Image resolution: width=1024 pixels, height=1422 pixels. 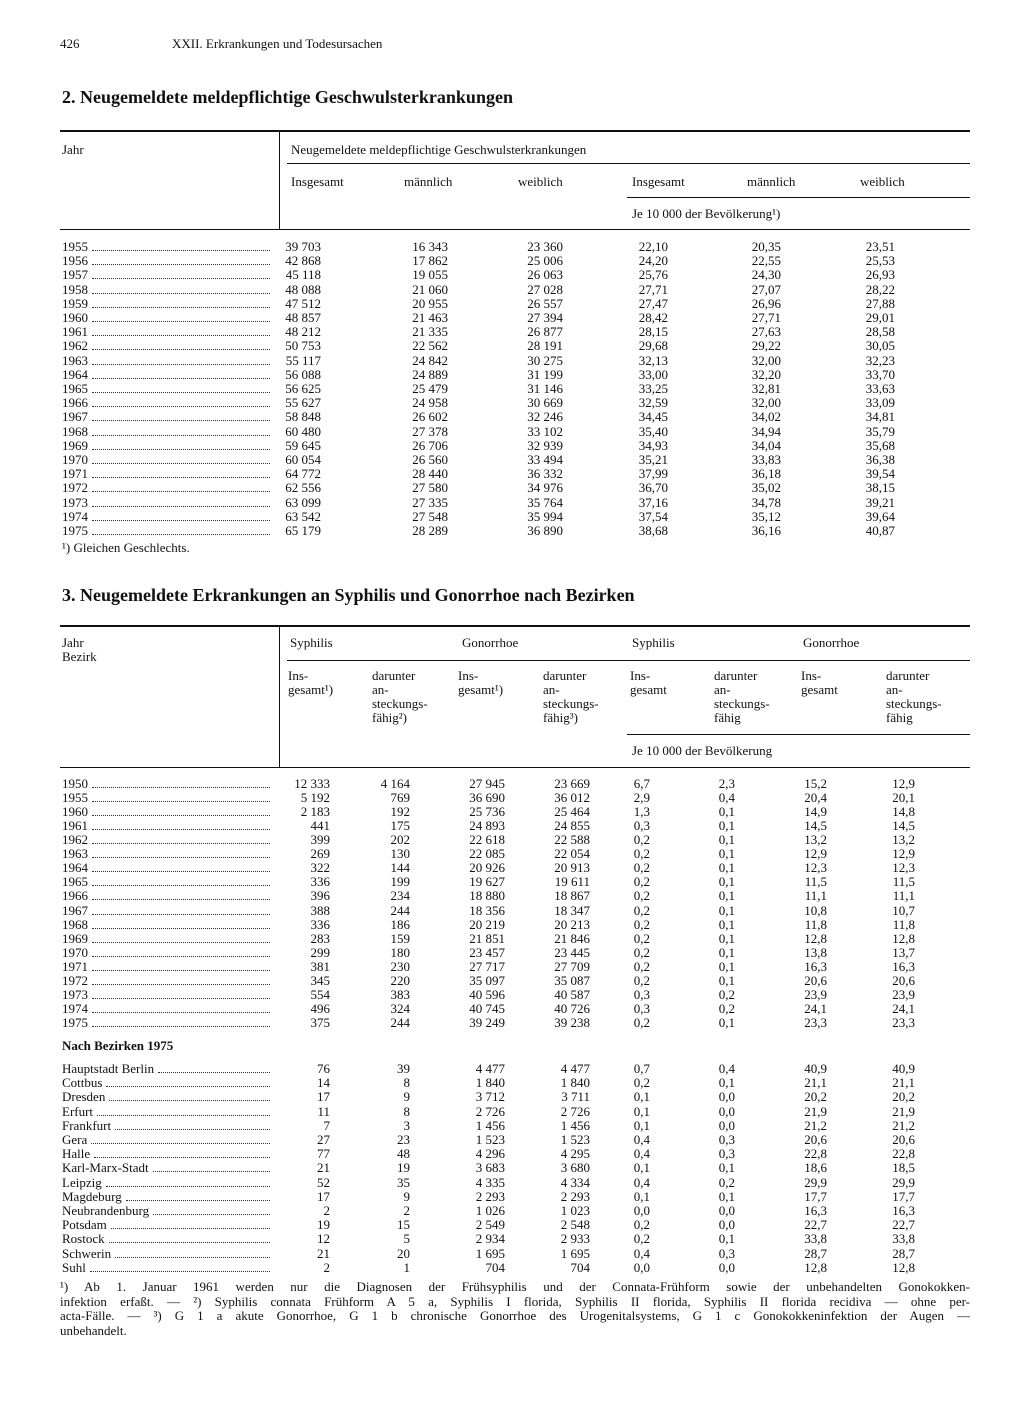 I want to click on cell: 27 717, so click(x=487, y=966).